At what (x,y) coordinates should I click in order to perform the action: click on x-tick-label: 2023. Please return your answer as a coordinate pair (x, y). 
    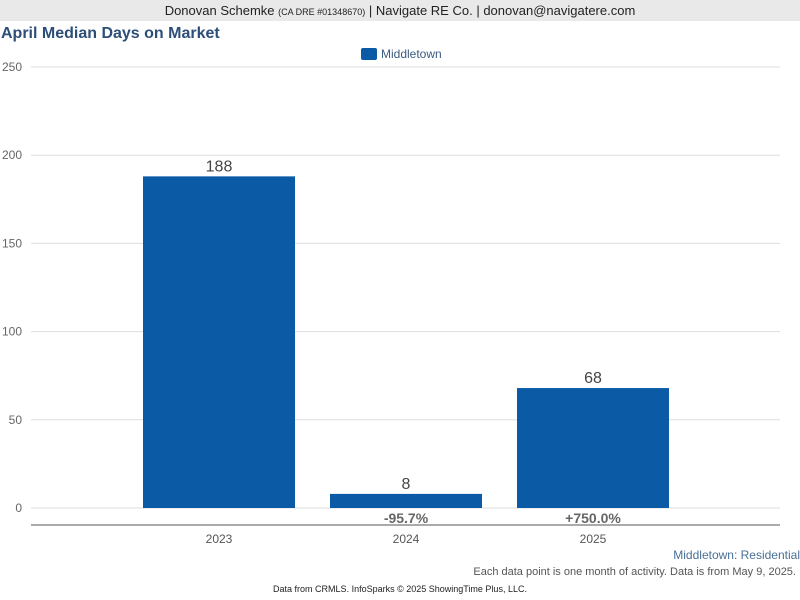
    Looking at the image, I should click on (219, 539).